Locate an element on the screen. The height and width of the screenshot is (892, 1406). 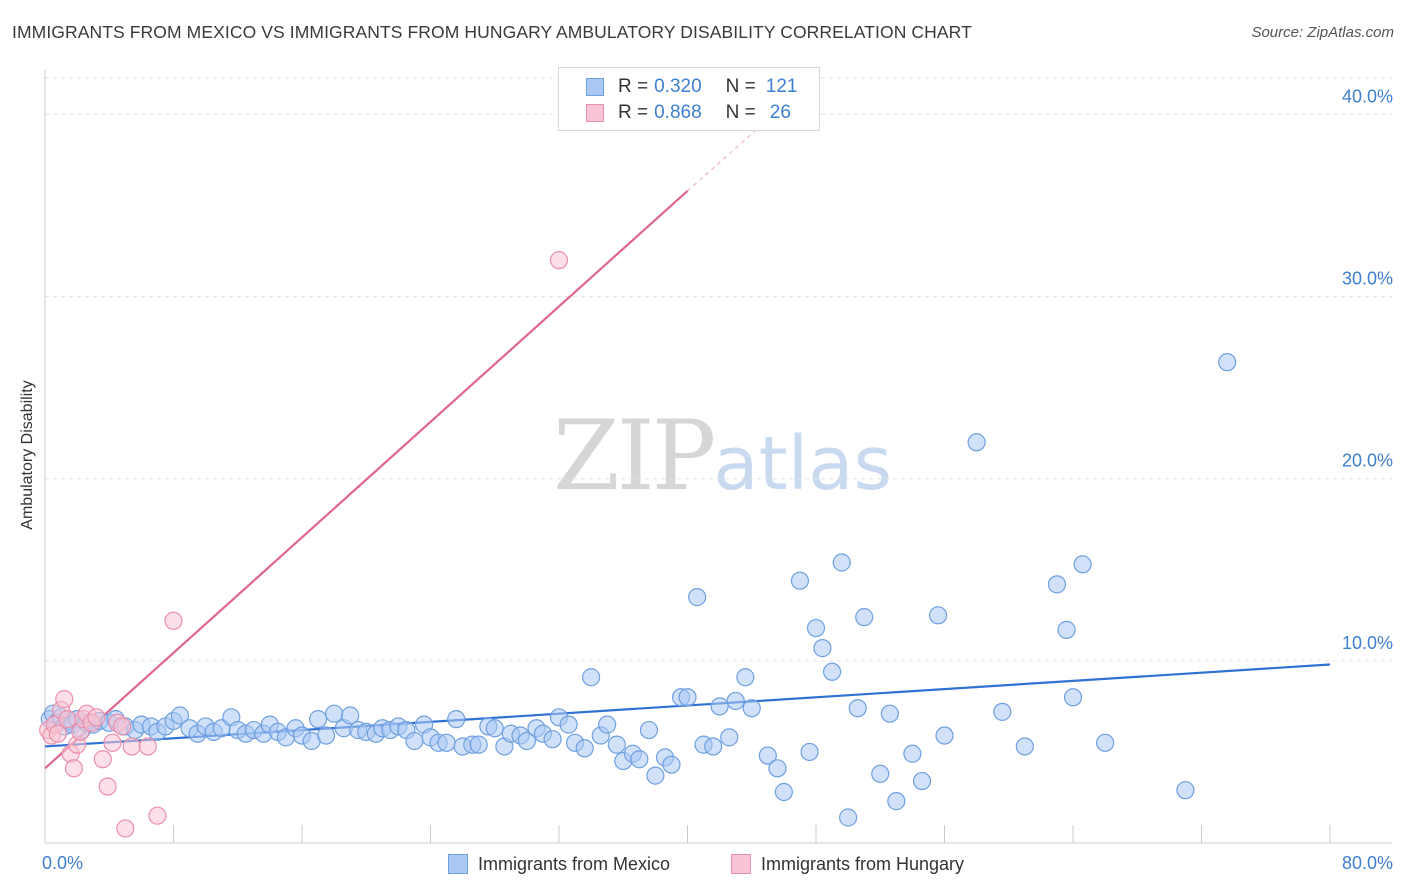
legend-row-hungary: R = 0.868 N = 26 is located at coordinates (675, 113).